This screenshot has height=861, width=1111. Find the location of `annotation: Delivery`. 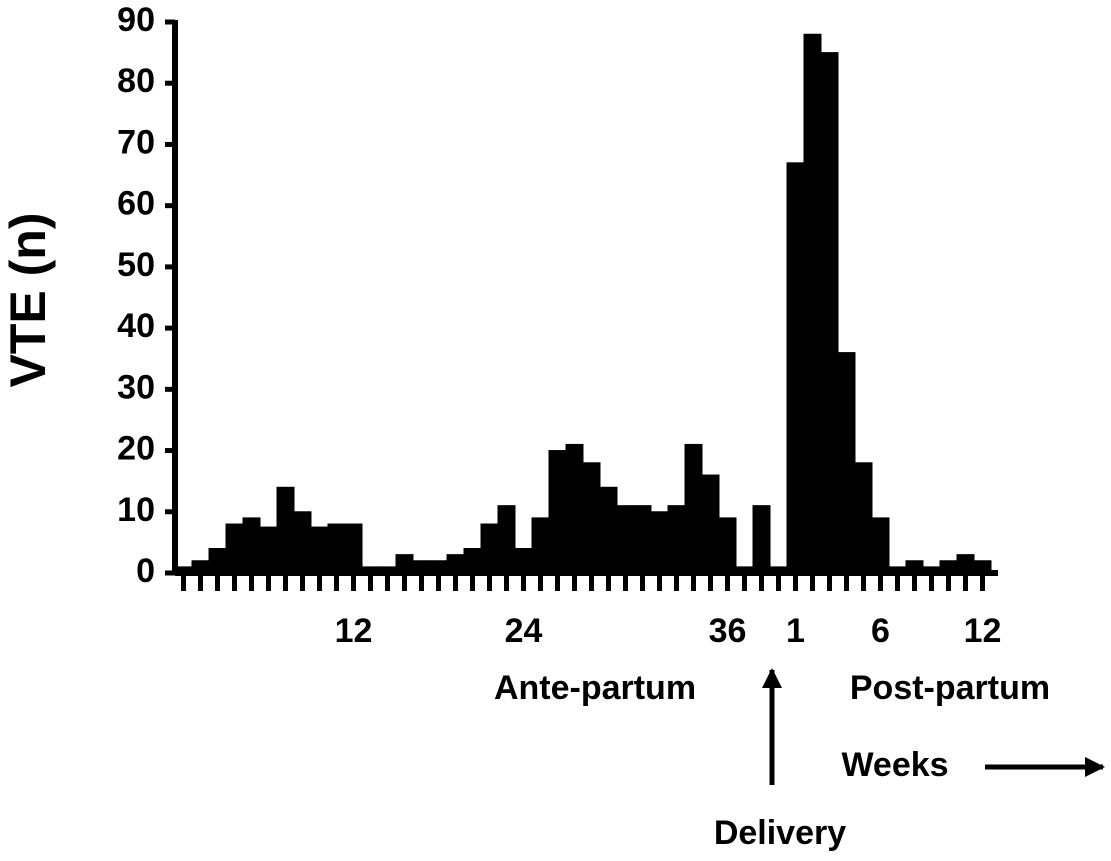

annotation: Delivery is located at coordinates (780, 833).